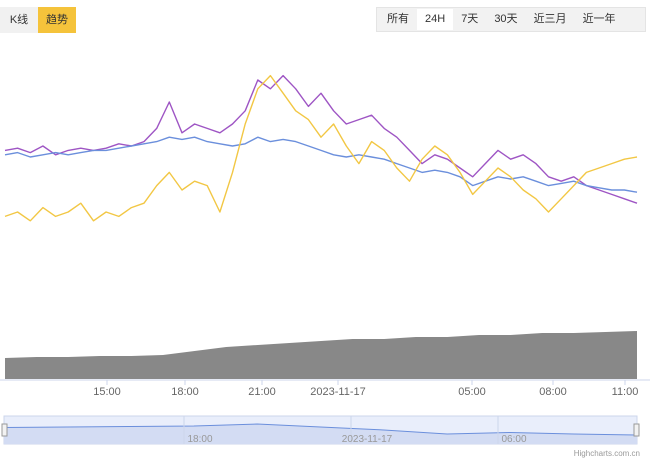  Describe the element at coordinates (4, 430) in the screenshot. I see `navigator-handle-left` at that location.